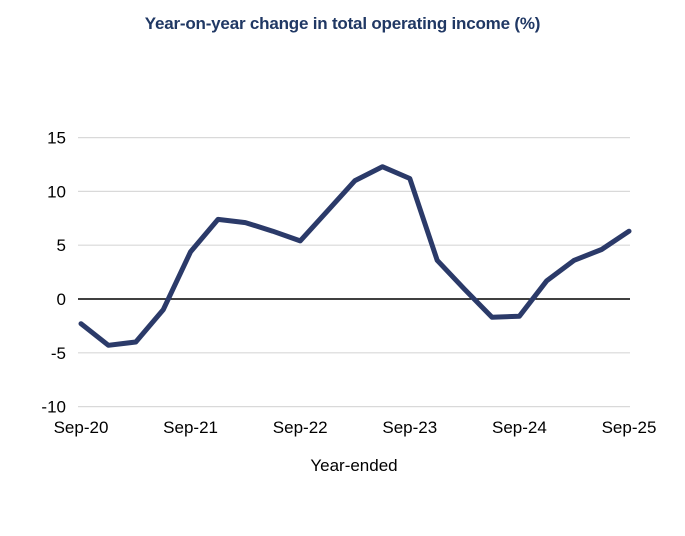  I want to click on x-tick-label: Sep-24, so click(519, 427).